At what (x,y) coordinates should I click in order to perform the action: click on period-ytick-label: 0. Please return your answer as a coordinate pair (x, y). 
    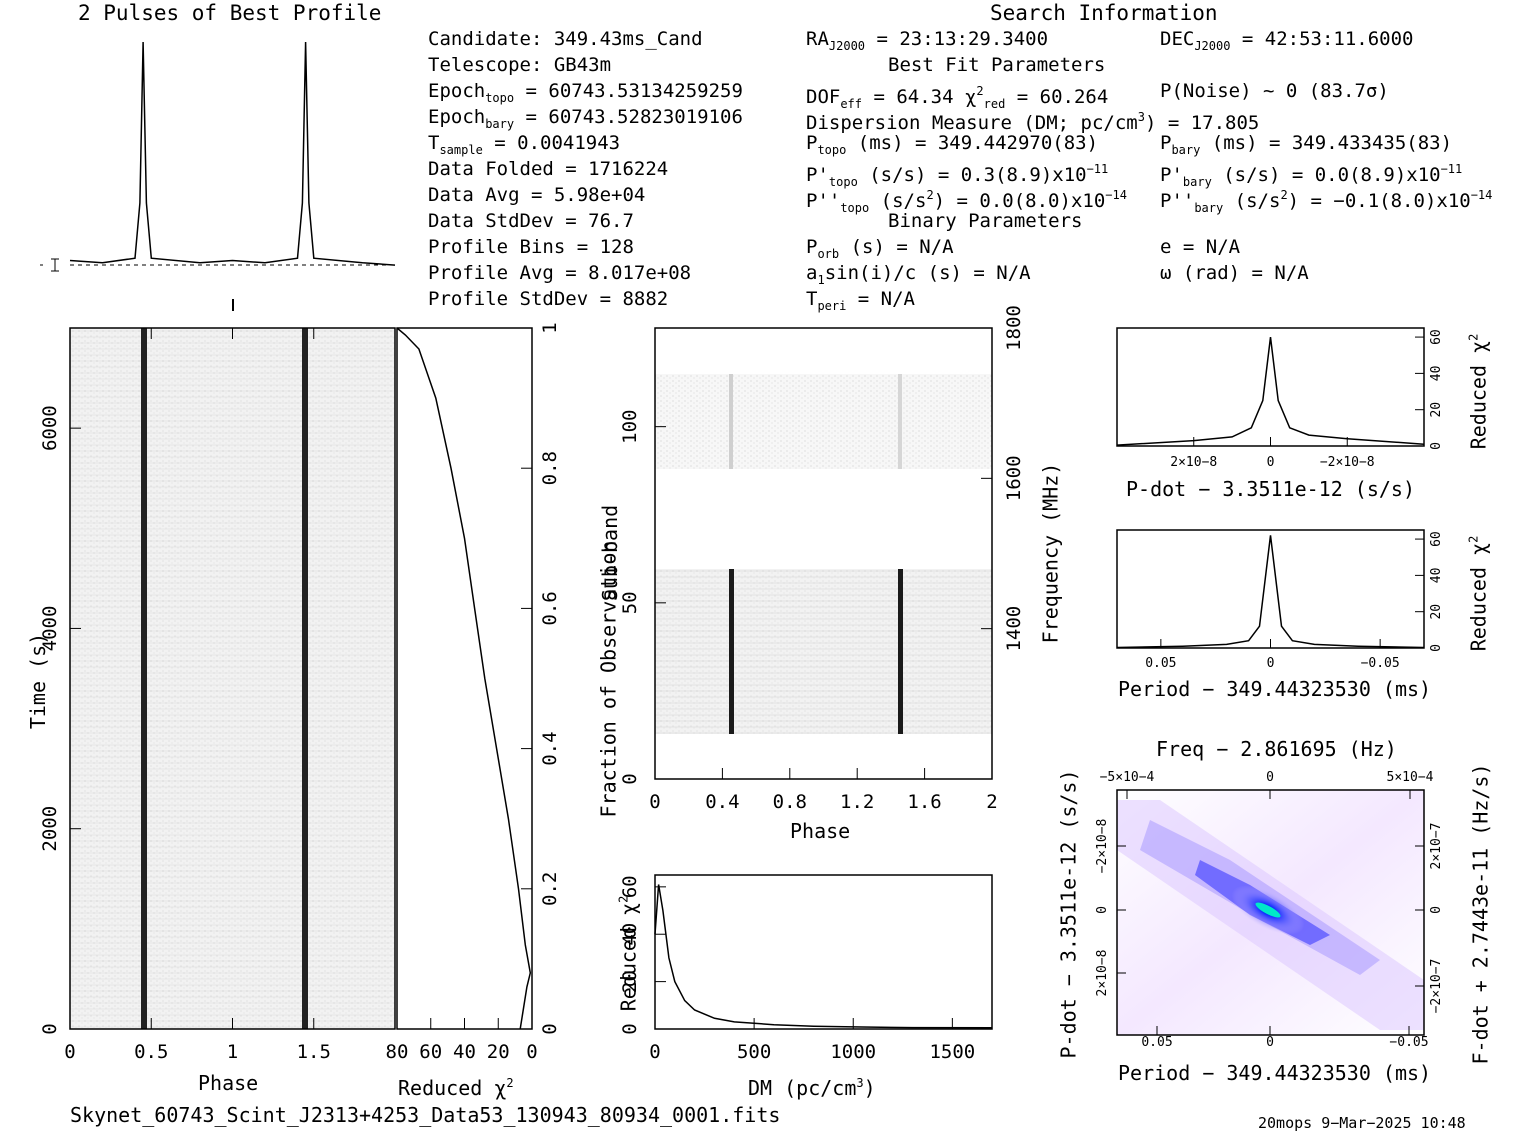
    Looking at the image, I should click on (1436, 648).